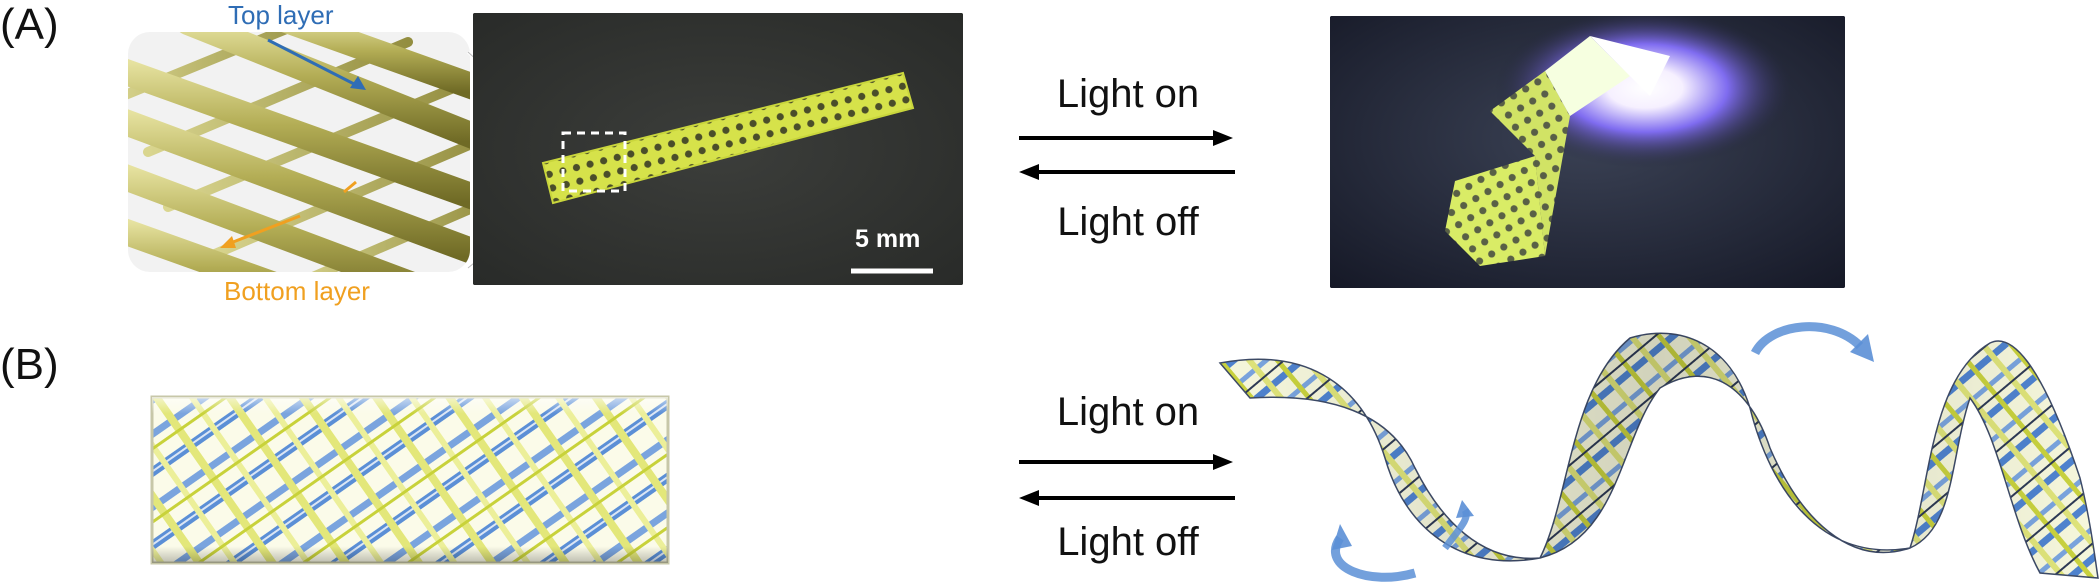  What do you see at coordinates (297, 291) in the screenshot?
I see `bottom-layer-label: Bottom layer` at bounding box center [297, 291].